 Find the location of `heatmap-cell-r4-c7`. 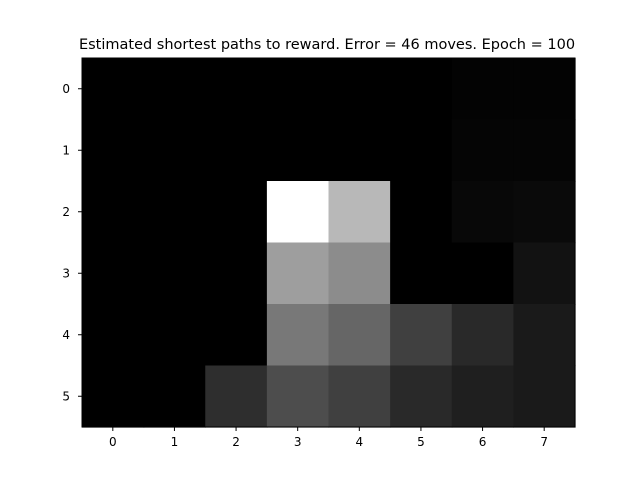

heatmap-cell-r4-c7 is located at coordinates (544, 335).